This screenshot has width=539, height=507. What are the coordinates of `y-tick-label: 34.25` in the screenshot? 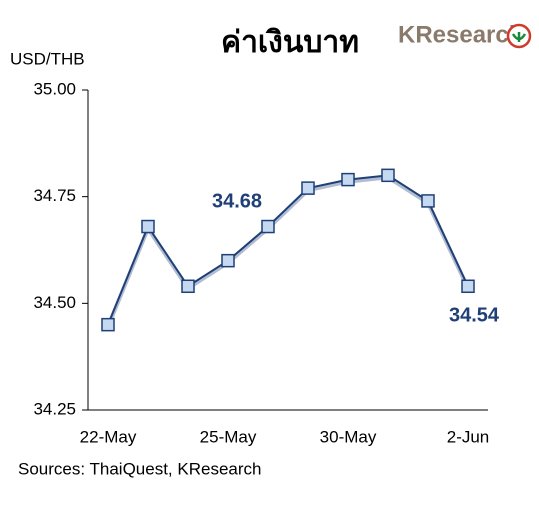 It's located at (54, 408).